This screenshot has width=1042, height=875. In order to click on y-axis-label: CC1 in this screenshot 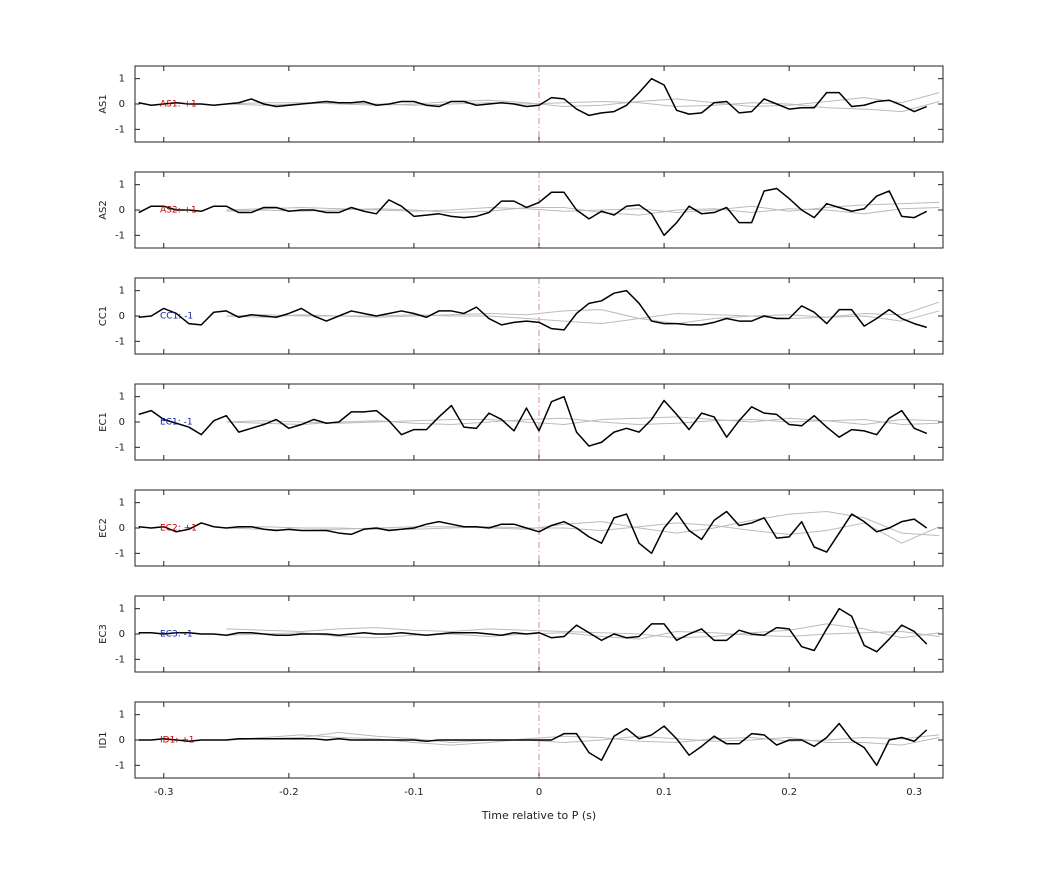, I will do `click(103, 316)`.